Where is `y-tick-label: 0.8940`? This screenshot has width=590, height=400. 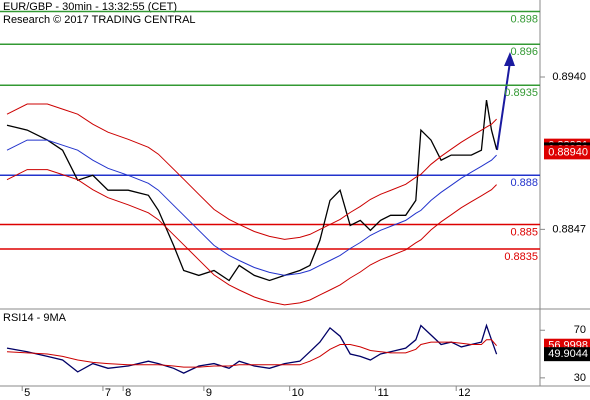
y-tick-label: 0.8940 is located at coordinates (569, 77).